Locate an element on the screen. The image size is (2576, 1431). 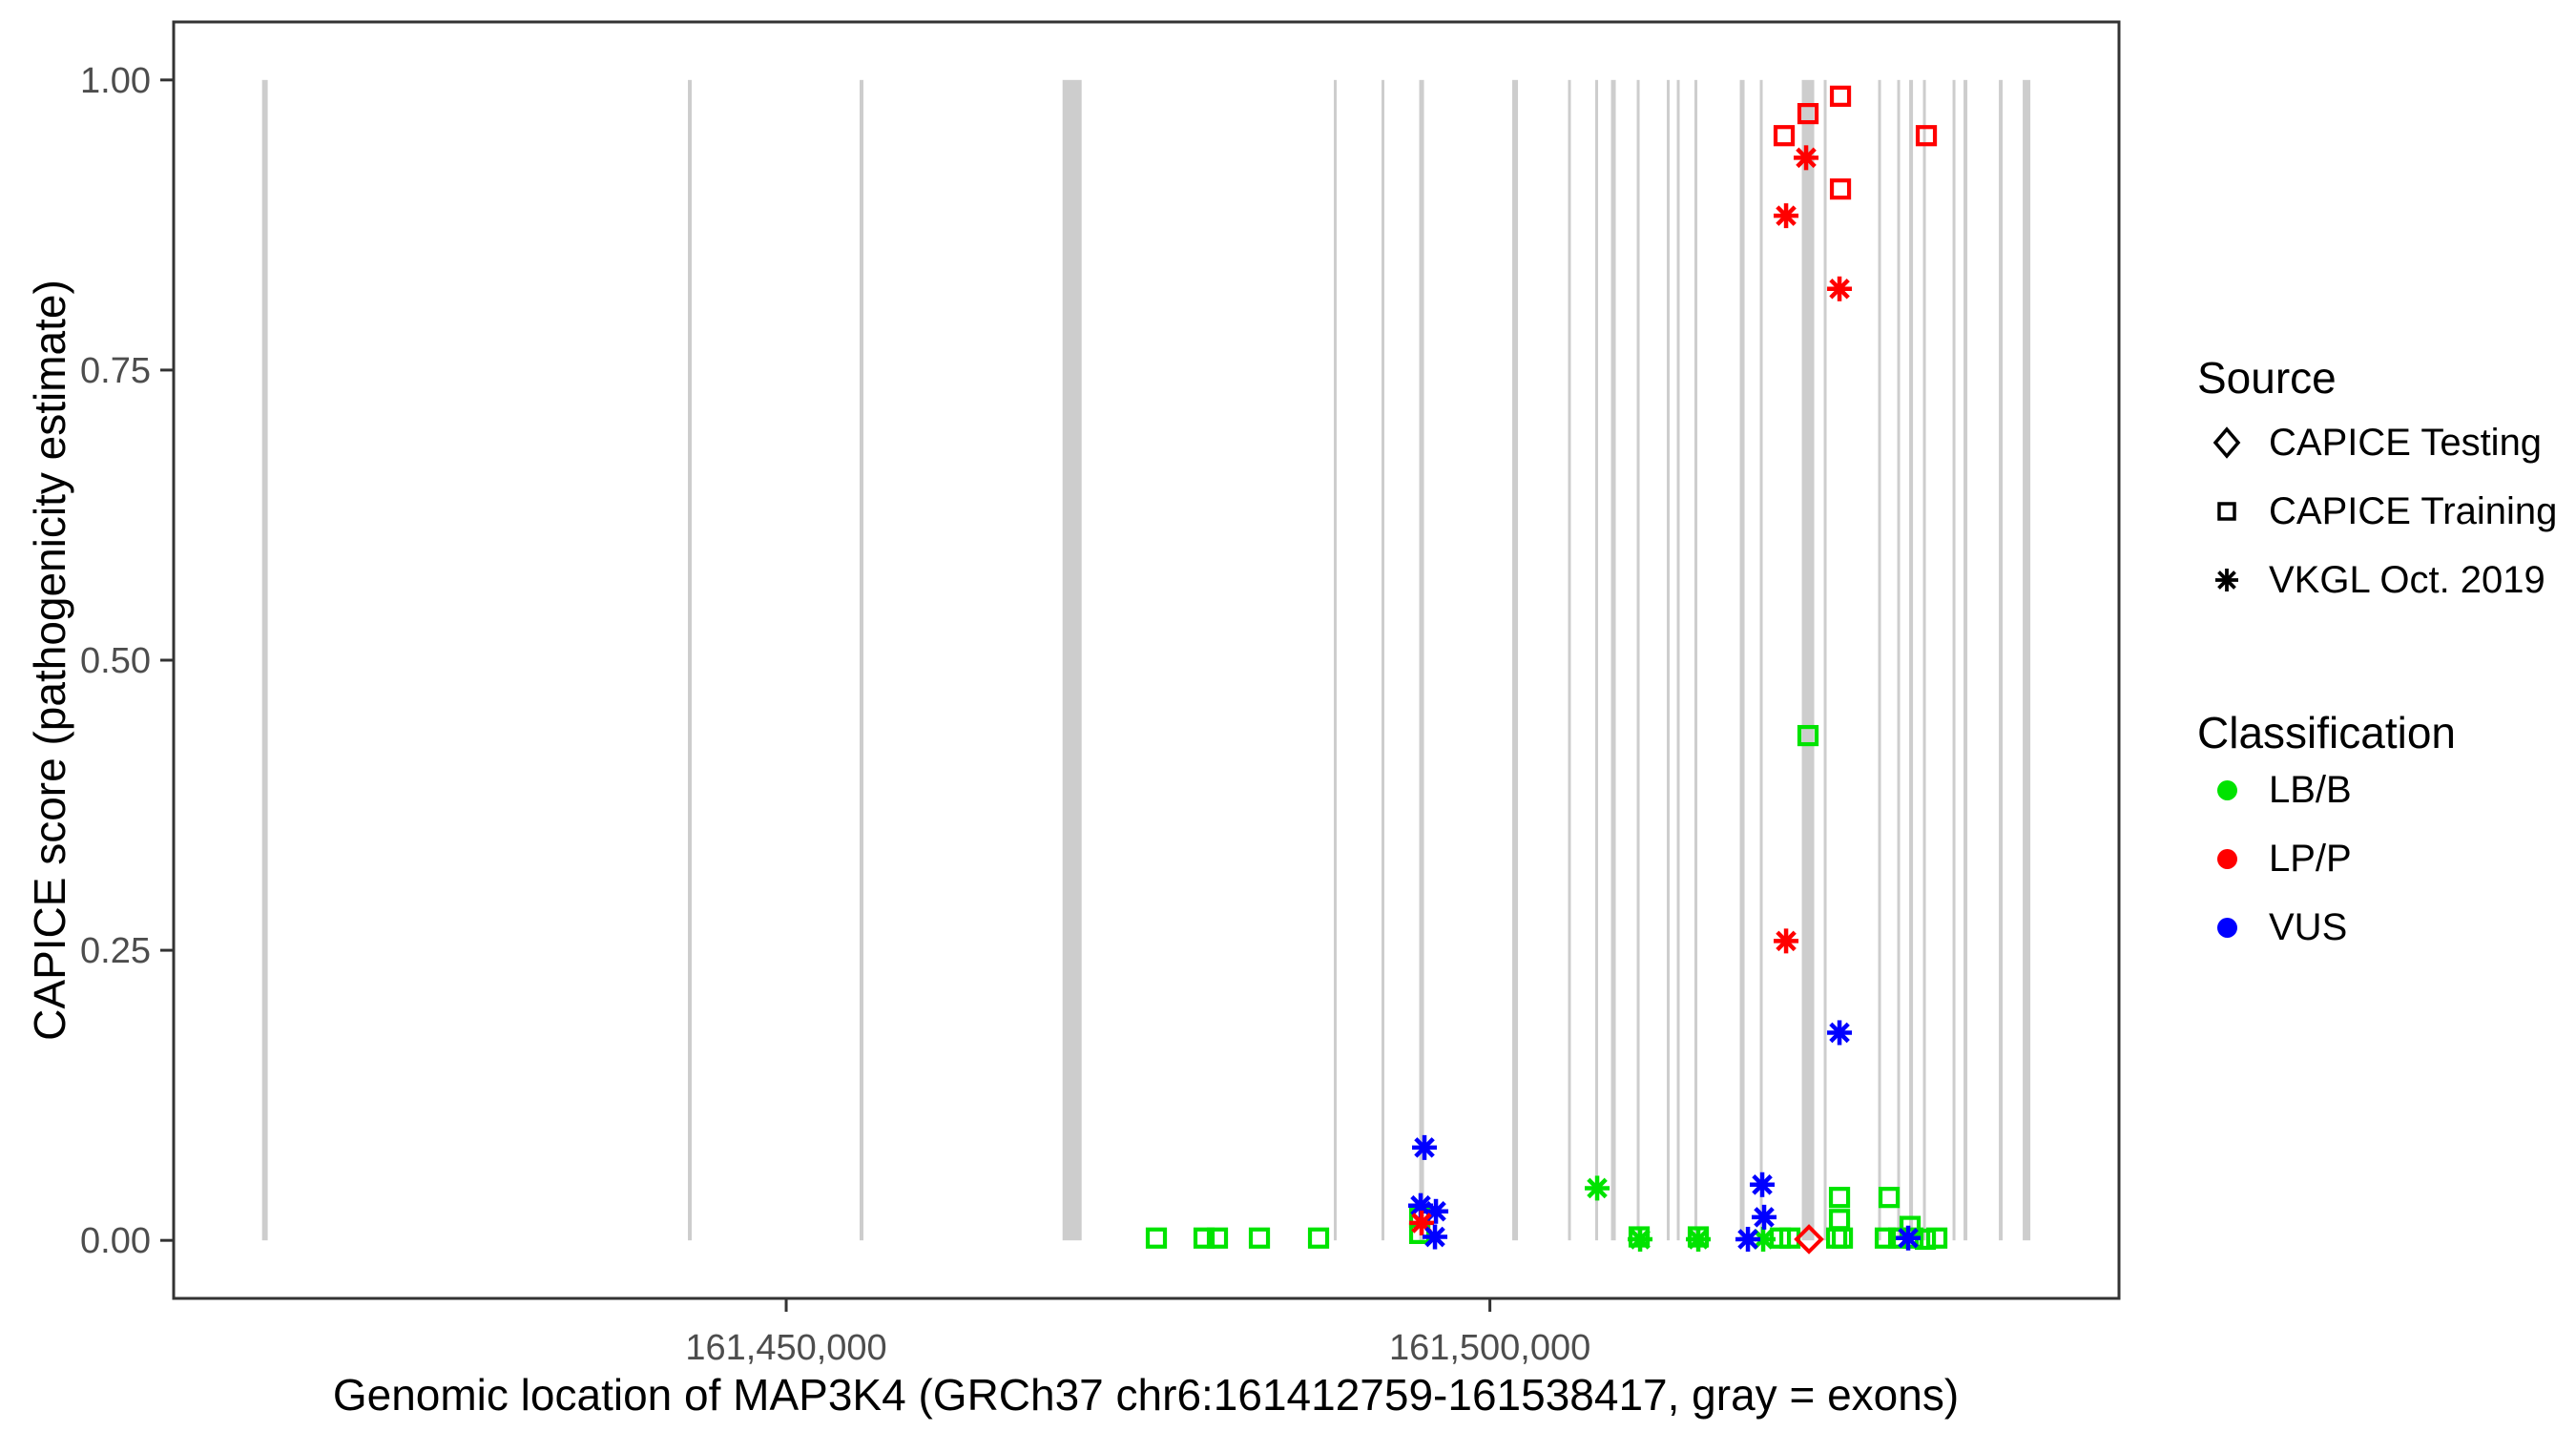
y-tick-label: 0.25 is located at coordinates (115, 951).